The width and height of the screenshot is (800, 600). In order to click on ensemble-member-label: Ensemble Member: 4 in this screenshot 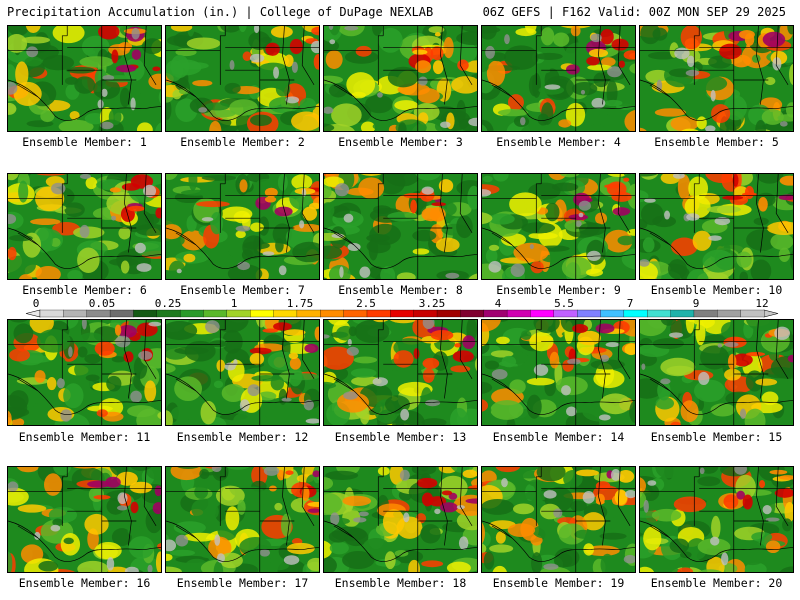, I will do `click(558, 142)`.